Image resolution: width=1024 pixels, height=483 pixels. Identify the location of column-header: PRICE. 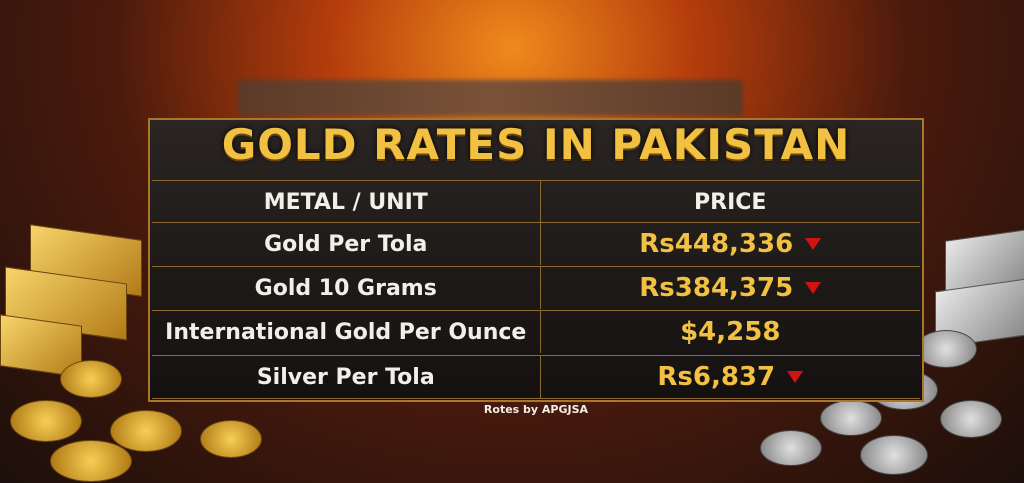
(730, 202).